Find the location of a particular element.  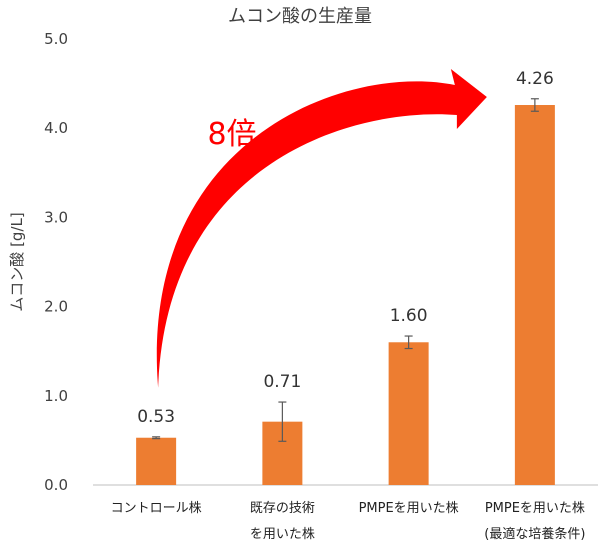

data-label: 0.53 is located at coordinates (156, 417).